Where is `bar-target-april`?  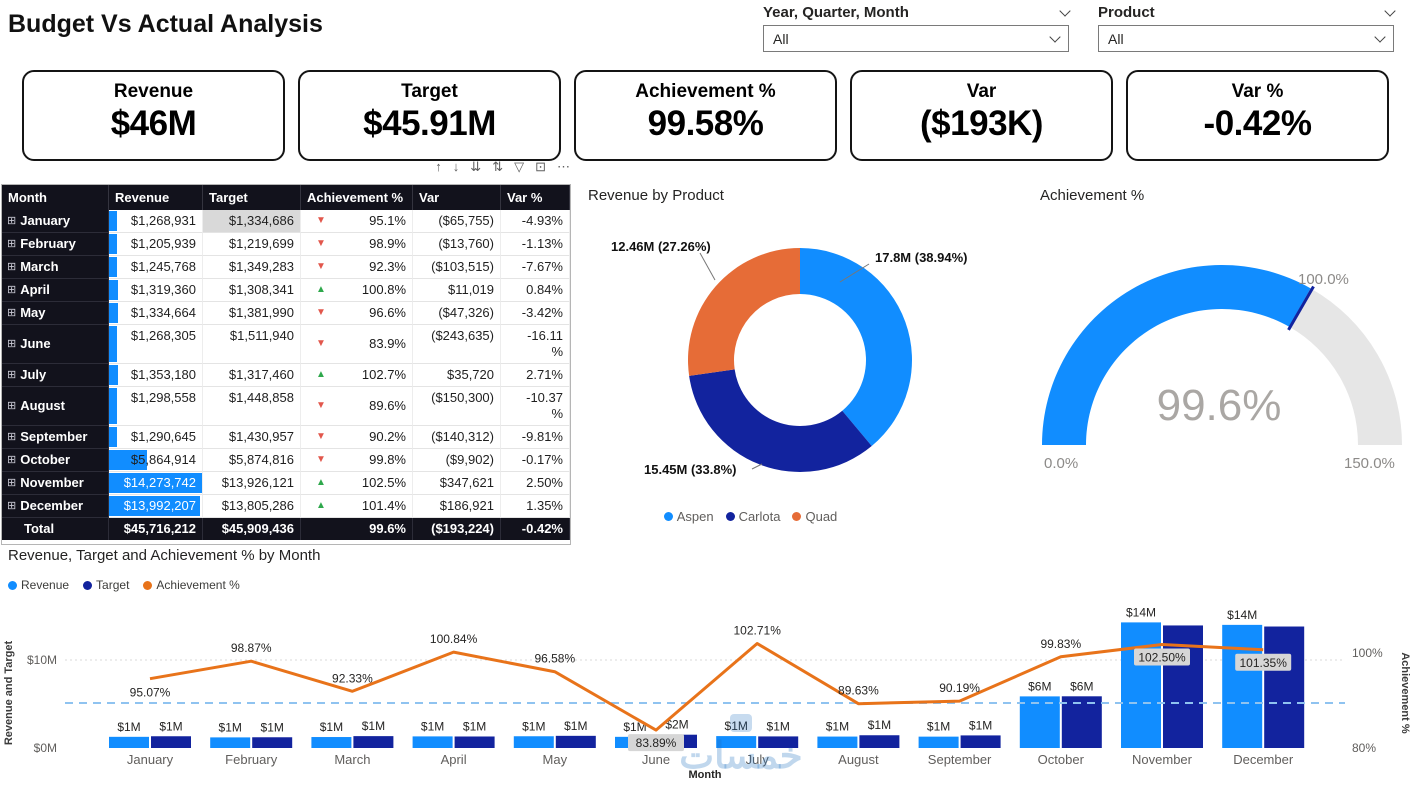
bar-target-april is located at coordinates (474, 742).